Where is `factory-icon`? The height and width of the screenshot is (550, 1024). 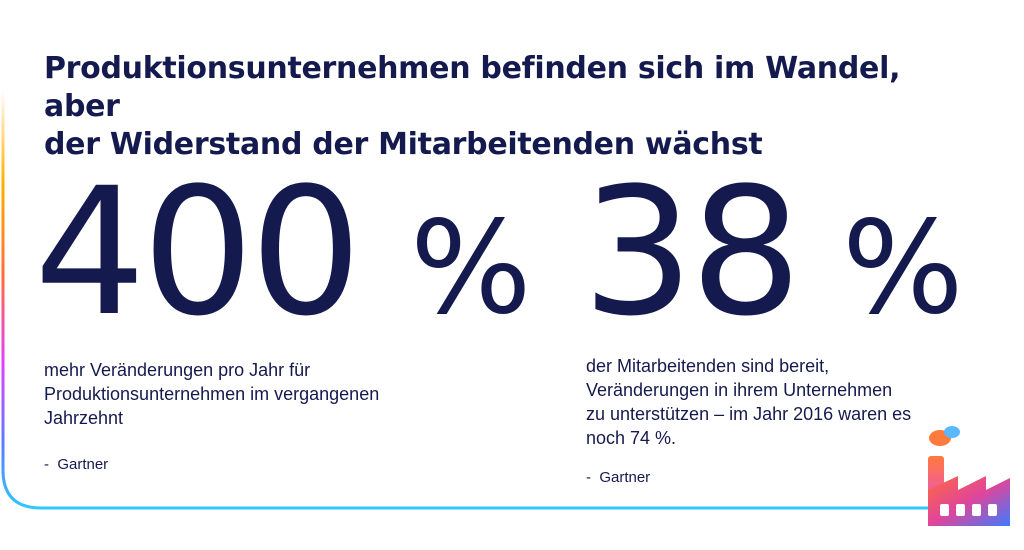 factory-icon is located at coordinates (969, 476).